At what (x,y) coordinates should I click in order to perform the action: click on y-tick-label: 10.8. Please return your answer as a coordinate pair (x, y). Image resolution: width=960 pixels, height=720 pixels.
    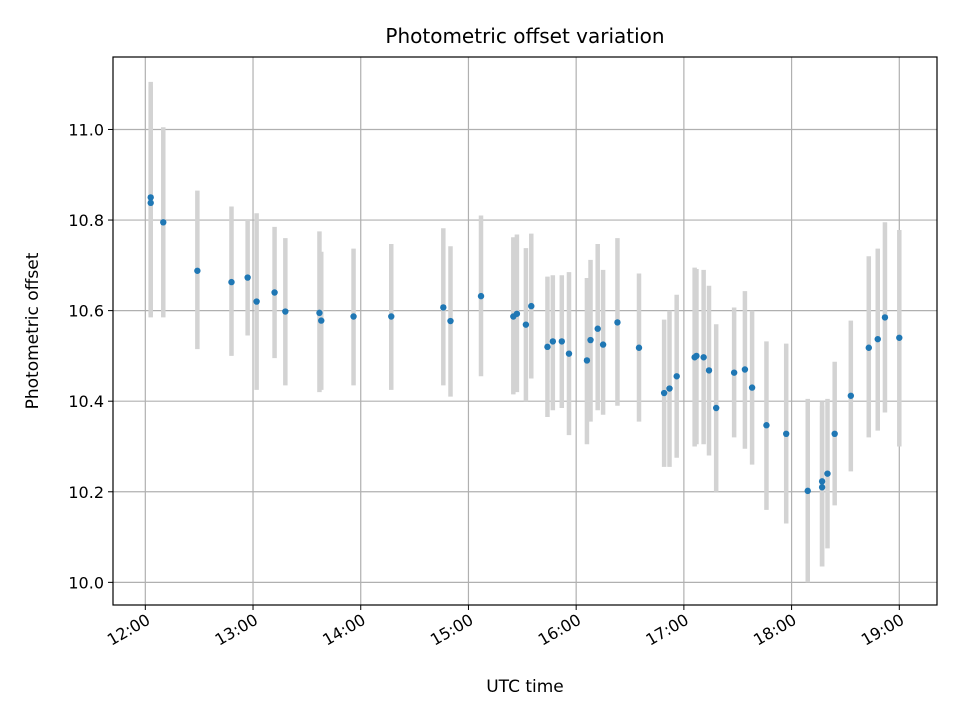
    Looking at the image, I should click on (86, 220).